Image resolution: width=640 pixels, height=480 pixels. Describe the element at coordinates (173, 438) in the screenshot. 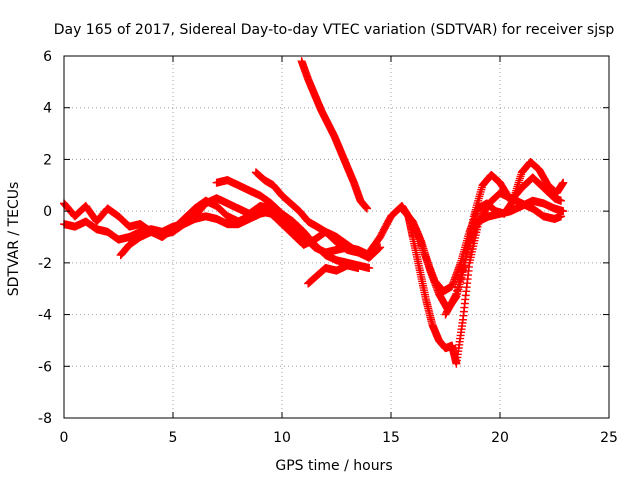

I see `x-tick-label: 5` at that location.